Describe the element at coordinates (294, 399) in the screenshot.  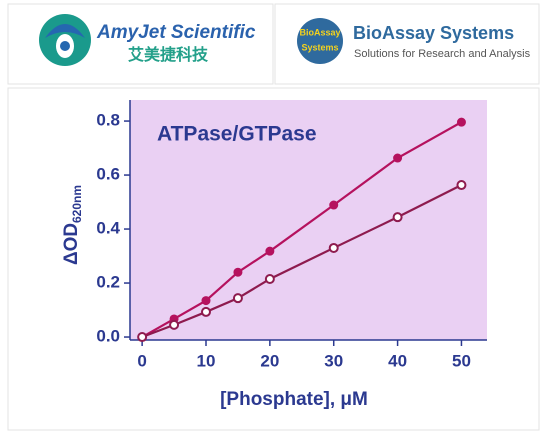
I see `x-axis-label: [Phosphate], μM` at that location.